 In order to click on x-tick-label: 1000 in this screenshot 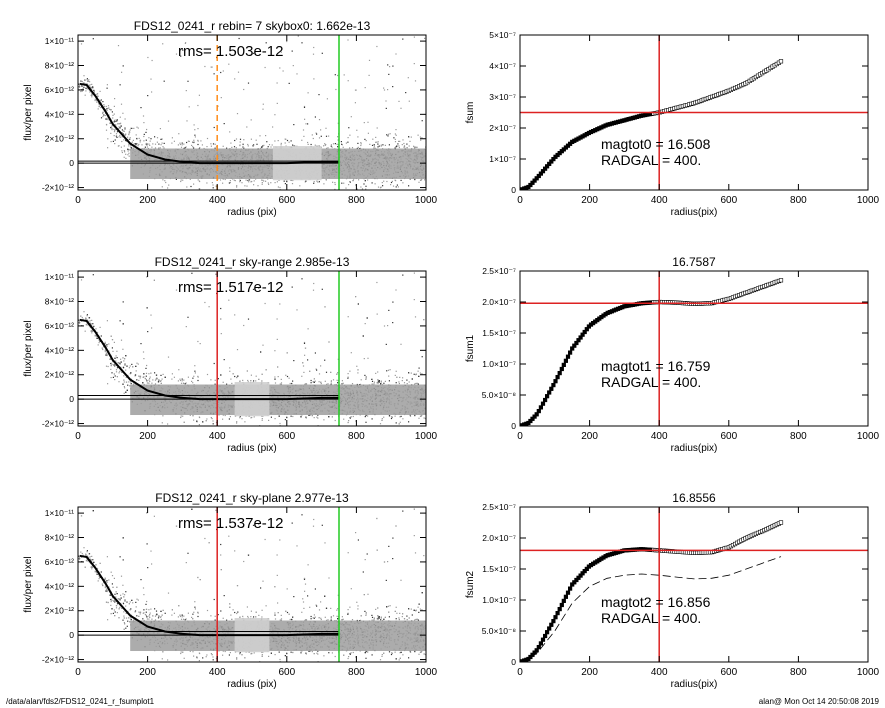, I will do `click(426, 200)`.